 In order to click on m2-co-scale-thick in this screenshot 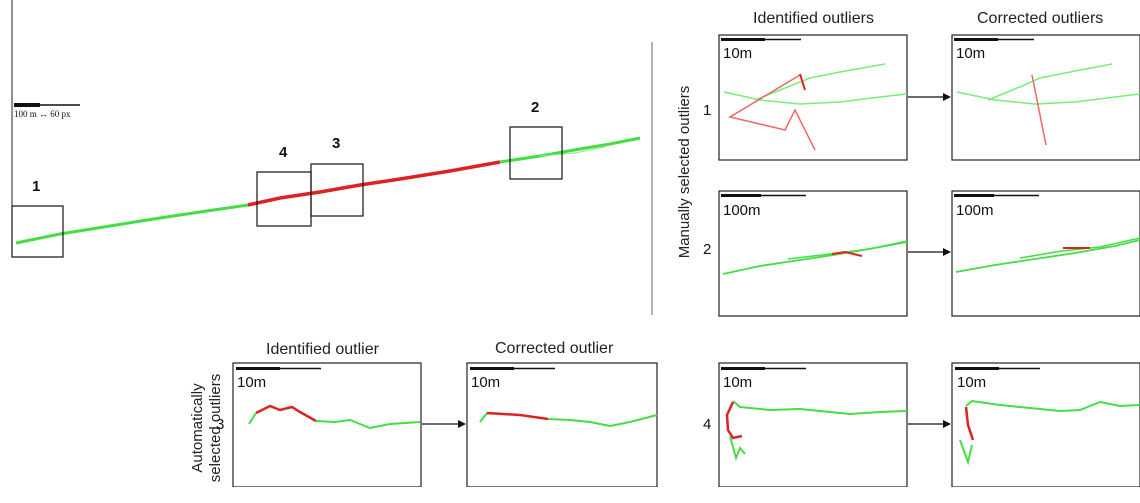, I will do `click(974, 195)`.